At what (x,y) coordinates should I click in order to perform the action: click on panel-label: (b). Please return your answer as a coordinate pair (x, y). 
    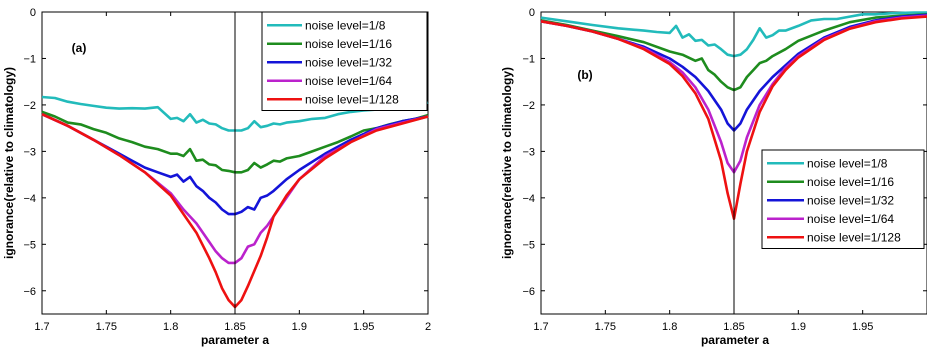
    Looking at the image, I should click on (584, 75).